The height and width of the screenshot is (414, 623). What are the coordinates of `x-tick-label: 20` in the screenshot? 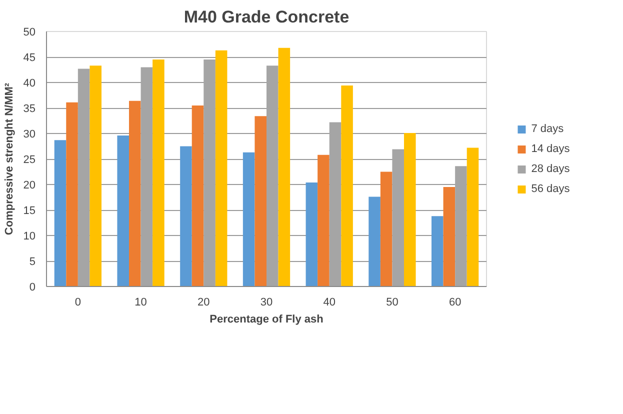 It's located at (204, 302).